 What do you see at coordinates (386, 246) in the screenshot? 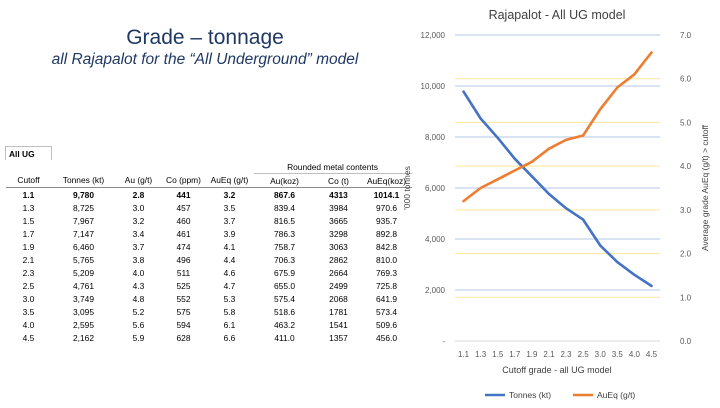
I see `table-cell: 842.8` at bounding box center [386, 246].